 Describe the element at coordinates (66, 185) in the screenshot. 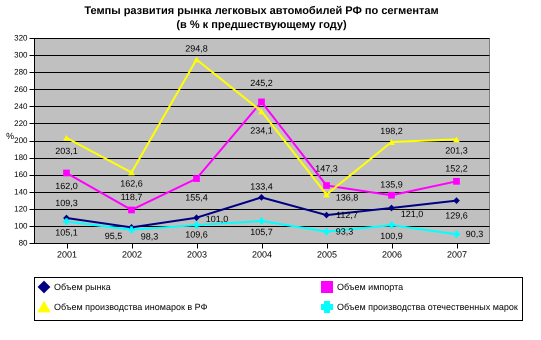

I see `data-label: 162,0` at that location.